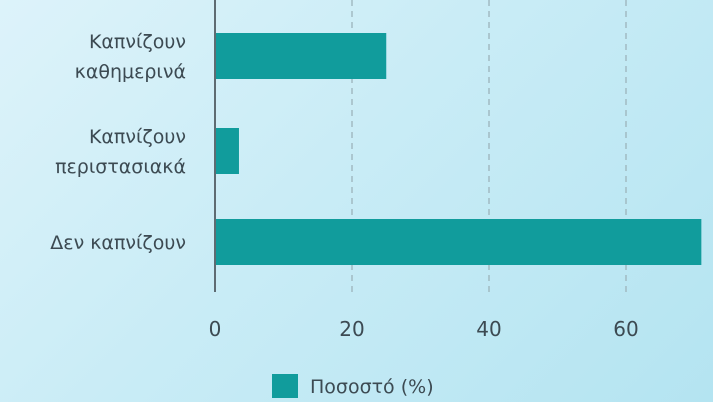 The width and height of the screenshot is (713, 402). Describe the element at coordinates (285, 386) in the screenshot. I see `legend-swatch` at that location.